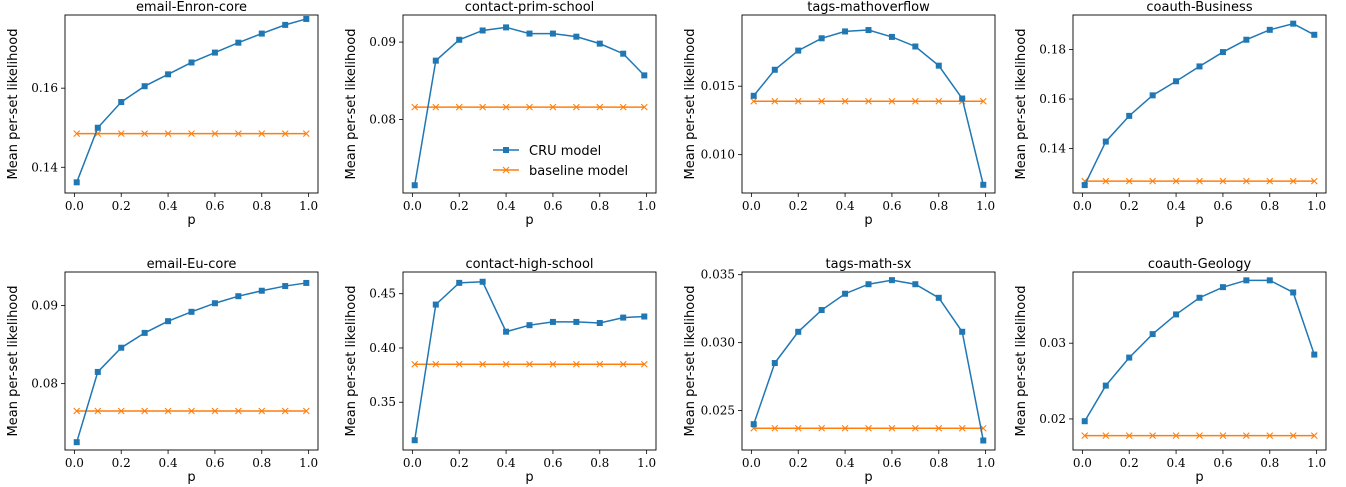 This screenshot has width=1346, height=487. Describe the element at coordinates (891, 463) in the screenshot. I see `x-tick-label: 0.6` at that location.